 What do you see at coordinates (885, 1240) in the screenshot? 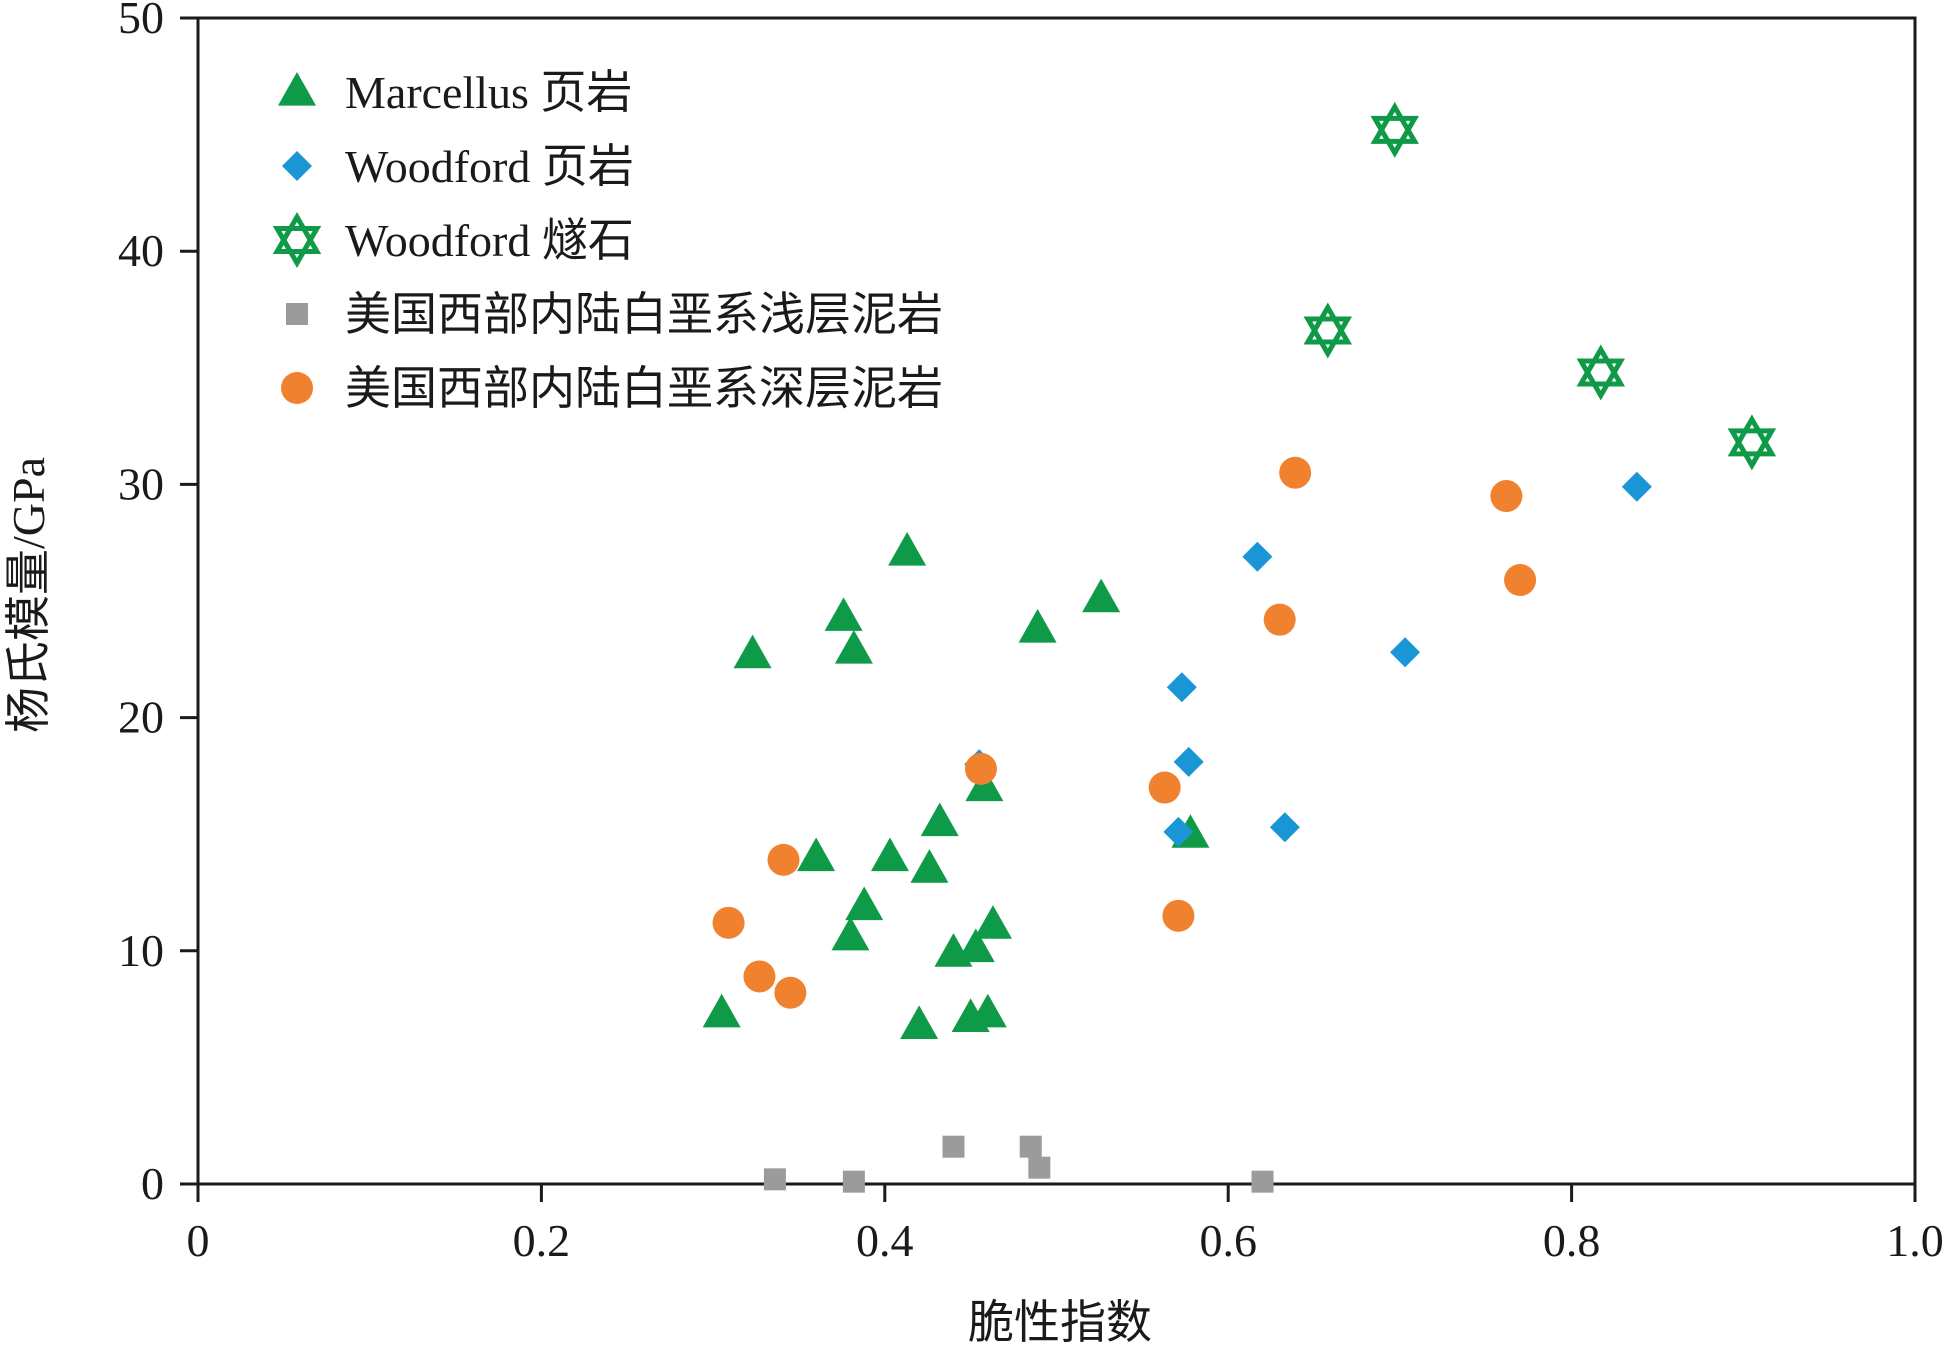
I see `x-tick-label: 0.4` at bounding box center [885, 1240].